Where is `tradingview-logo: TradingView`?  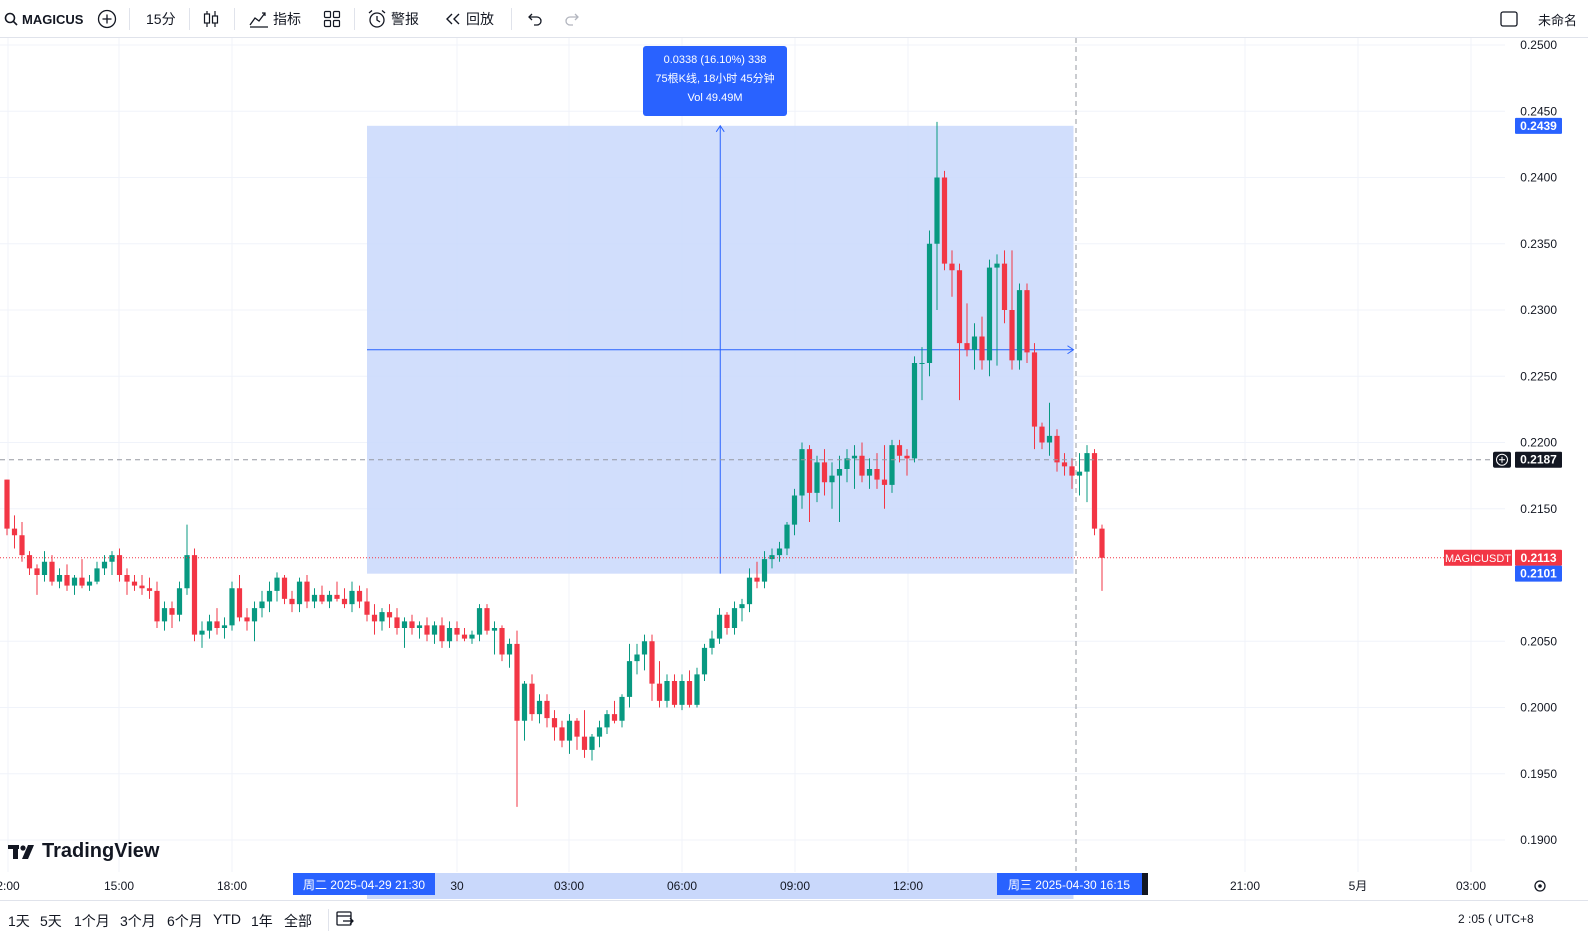
tradingview-logo: TradingView is located at coordinates (83, 851).